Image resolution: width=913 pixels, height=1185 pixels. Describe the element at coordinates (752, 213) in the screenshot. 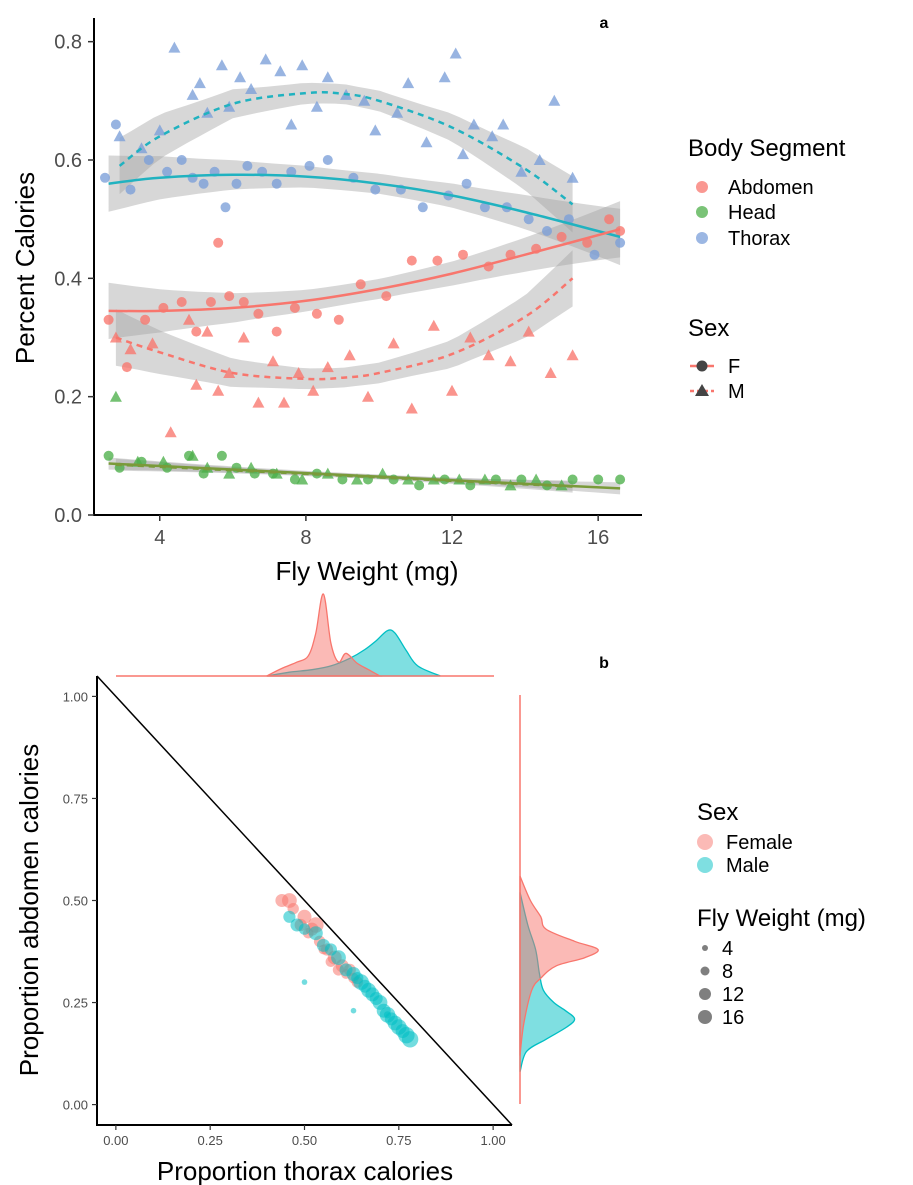

I see `legend-label-head: Head` at that location.